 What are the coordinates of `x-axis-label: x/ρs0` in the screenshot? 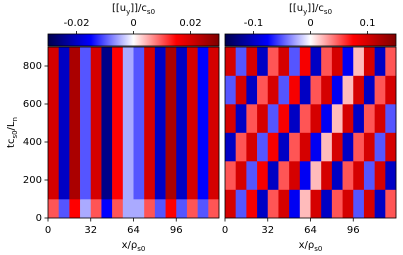 It's located at (134, 246).